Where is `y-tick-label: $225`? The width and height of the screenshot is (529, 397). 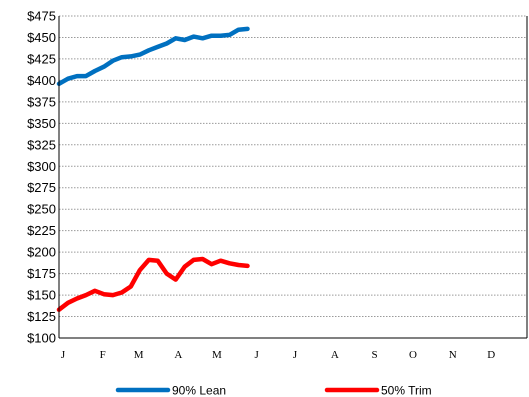
y-tick-label: $225 is located at coordinates (41, 230).